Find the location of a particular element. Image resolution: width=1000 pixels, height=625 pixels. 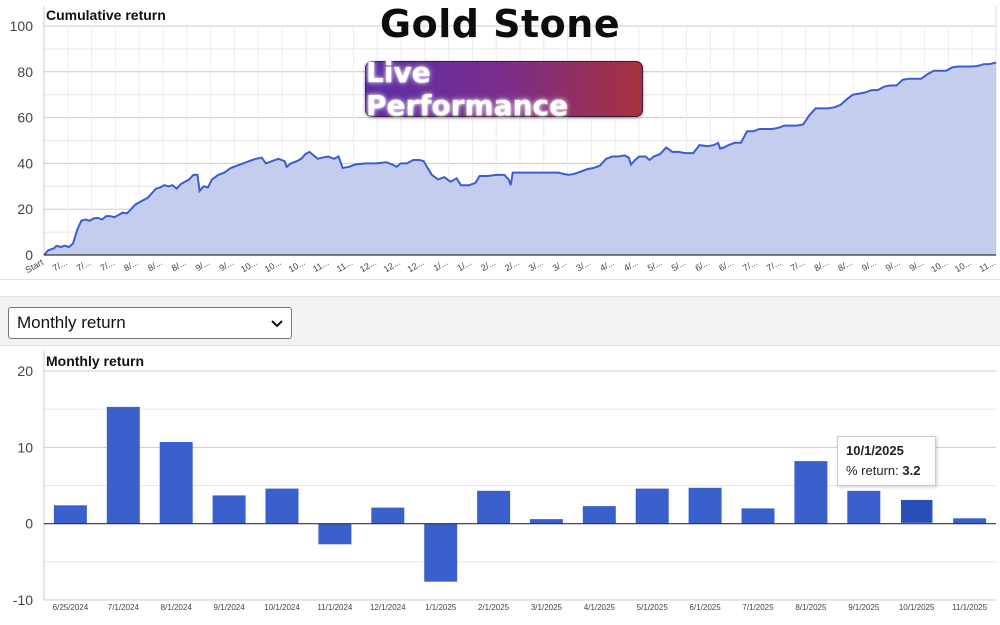

y-tick-label: 100 is located at coordinates (22, 26).